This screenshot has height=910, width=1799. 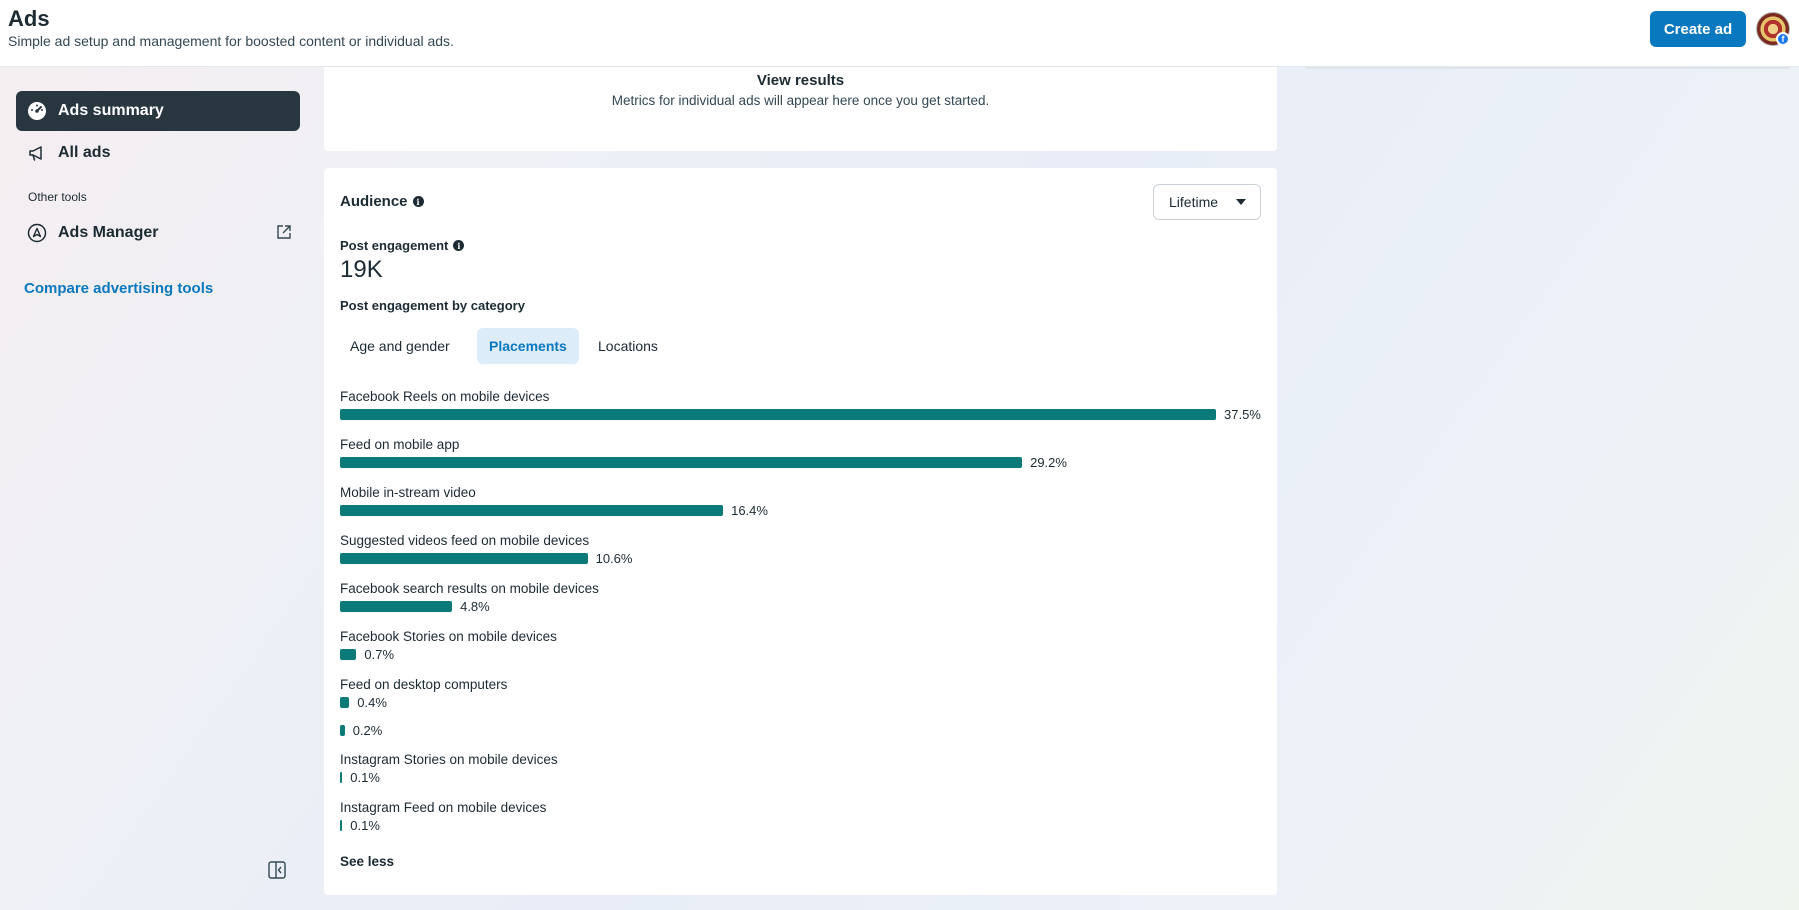 What do you see at coordinates (805, 653) in the screenshot?
I see `placement-row: Facebook Stories on mobile devices 0.7%` at bounding box center [805, 653].